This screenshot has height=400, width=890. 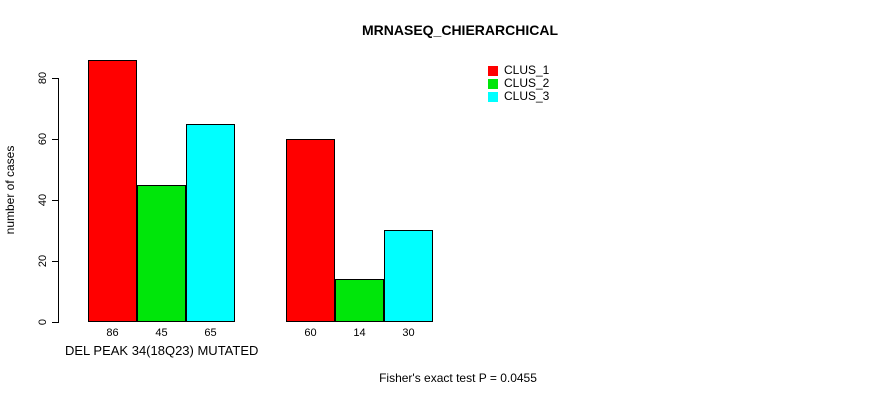 I want to click on legend-label: CLUS_3, so click(x=527, y=96).